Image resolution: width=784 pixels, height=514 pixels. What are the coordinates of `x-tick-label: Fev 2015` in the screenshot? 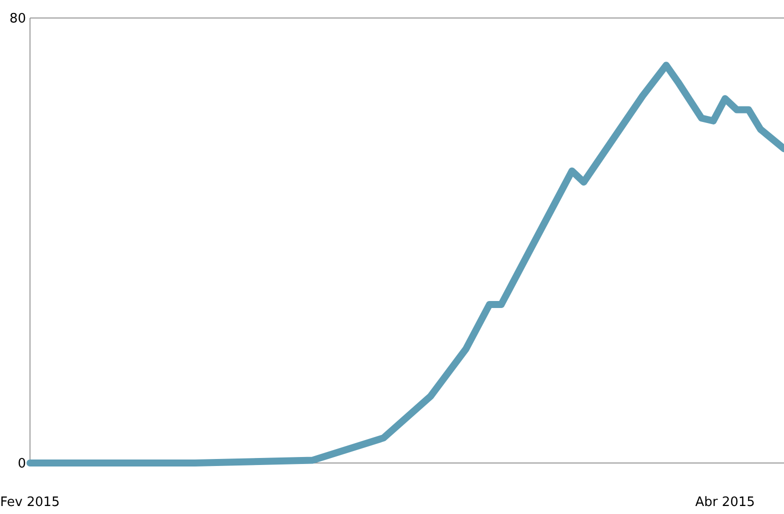 It's located at (30, 502).